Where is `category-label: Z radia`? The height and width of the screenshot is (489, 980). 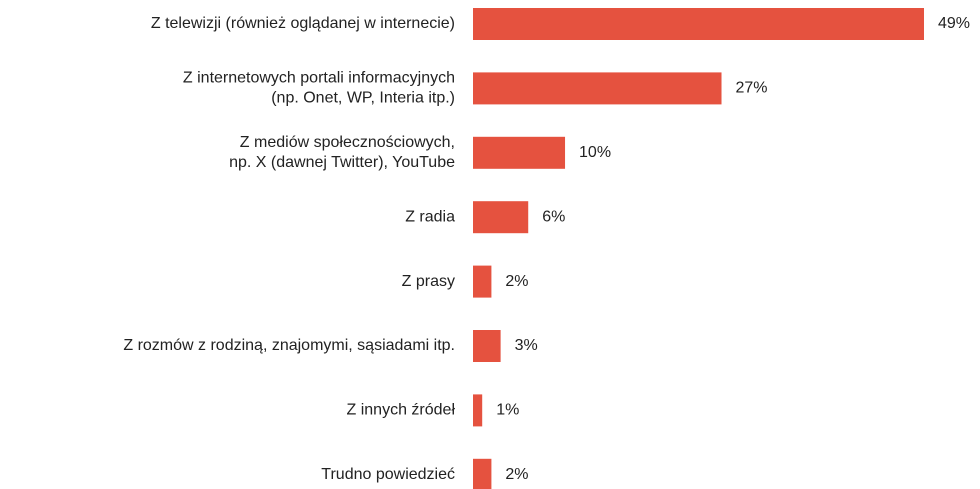
category-label: Z radia is located at coordinates (430, 216).